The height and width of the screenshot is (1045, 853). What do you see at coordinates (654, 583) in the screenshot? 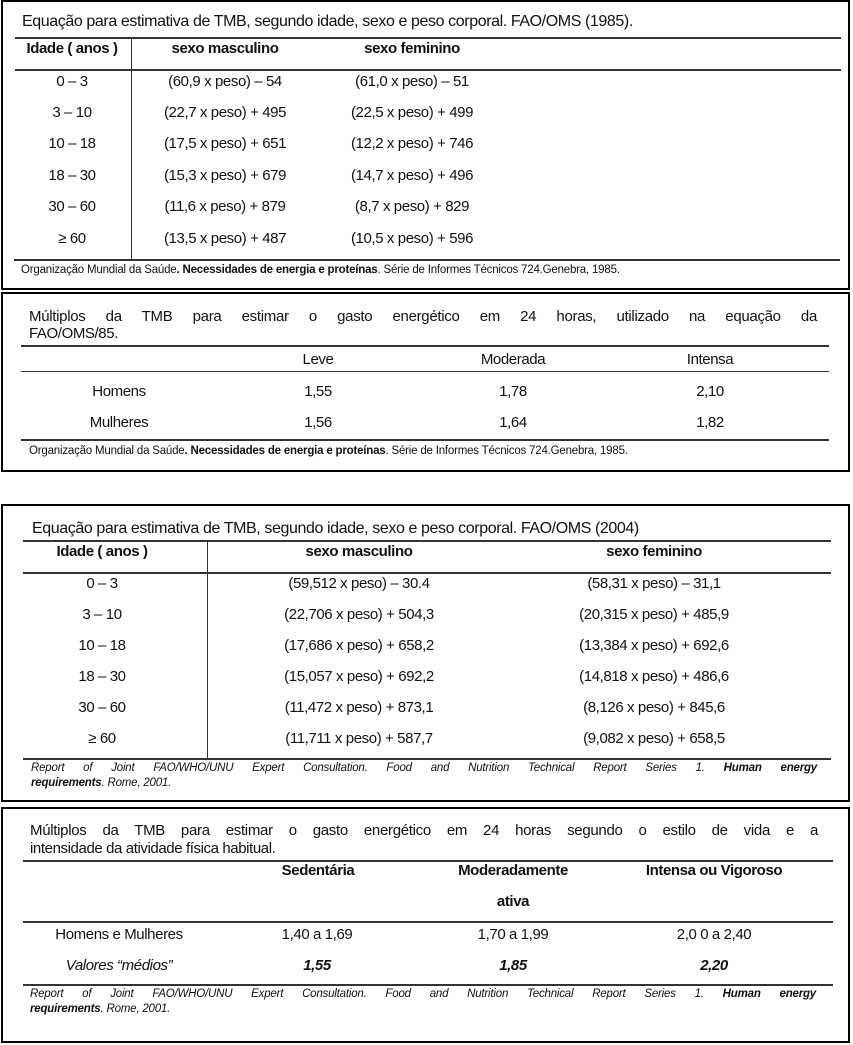
I see `cell: (58,31 x peso) – 31,1` at bounding box center [654, 583].